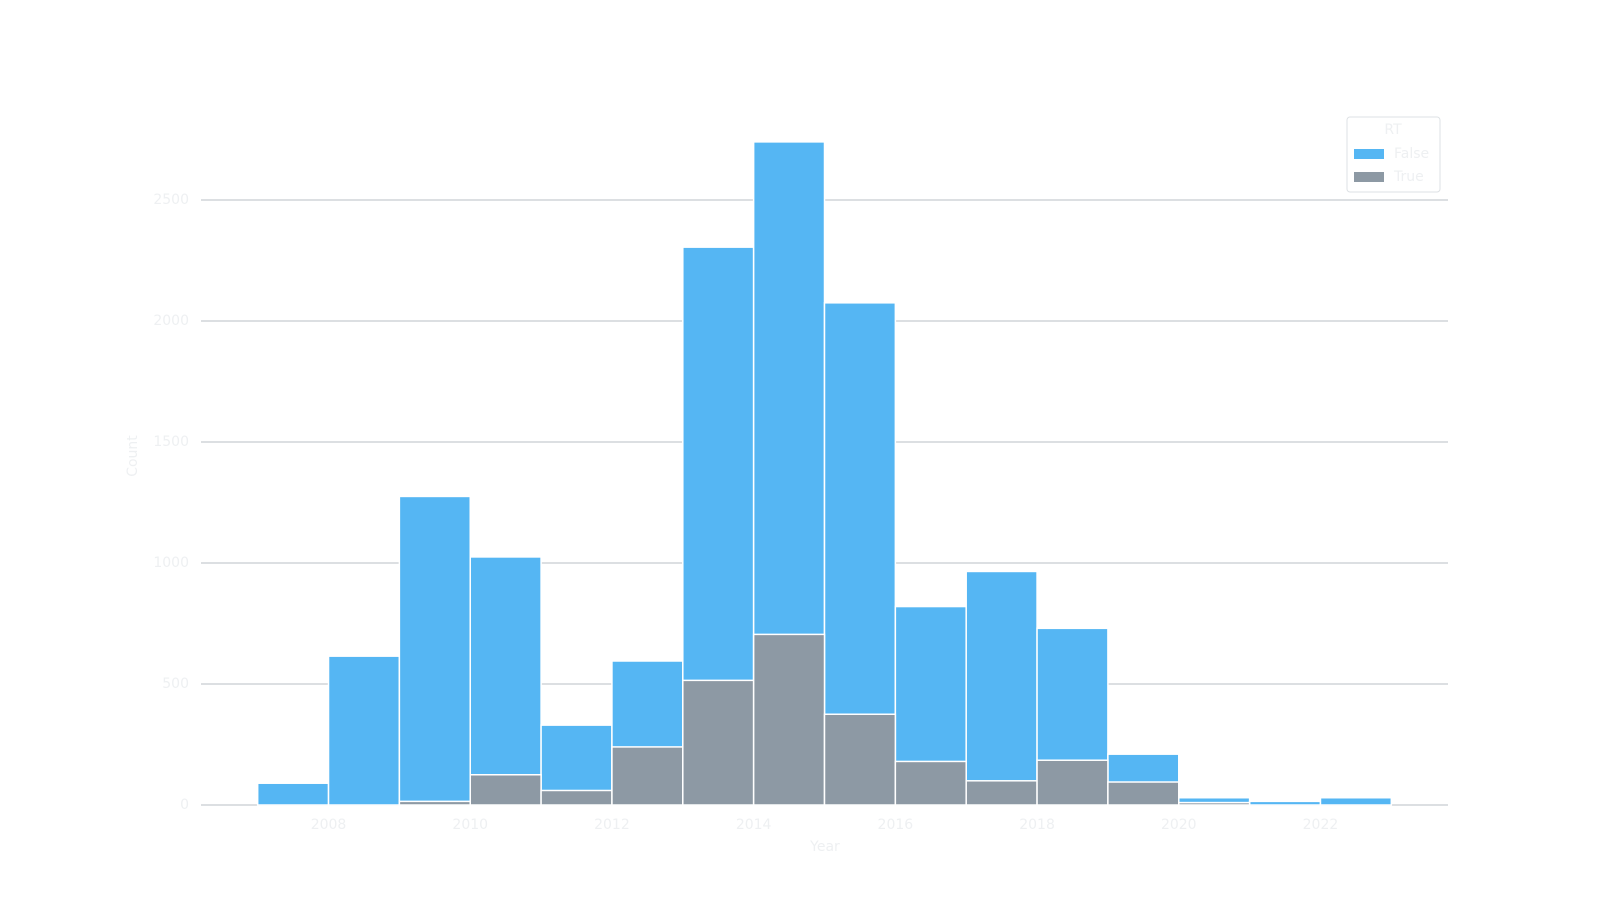  Describe the element at coordinates (171, 442) in the screenshot. I see `y-tick-label: 1500` at that location.